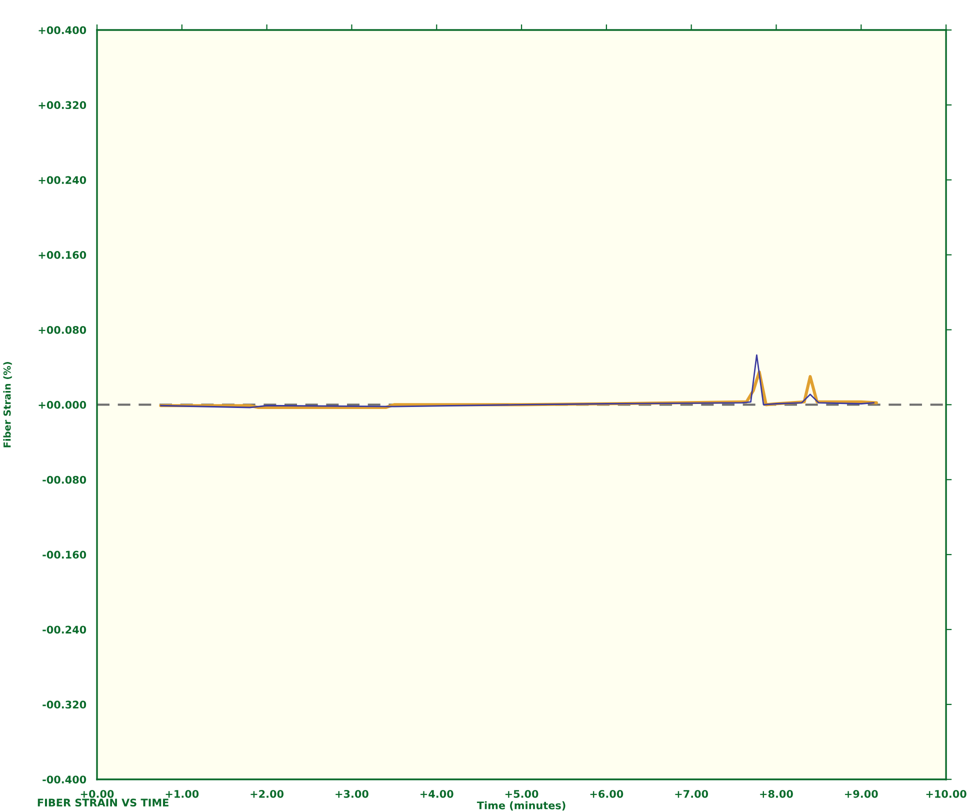 The image size is (972, 811). I want to click on y-tick-label: +00.240, so click(62, 180).